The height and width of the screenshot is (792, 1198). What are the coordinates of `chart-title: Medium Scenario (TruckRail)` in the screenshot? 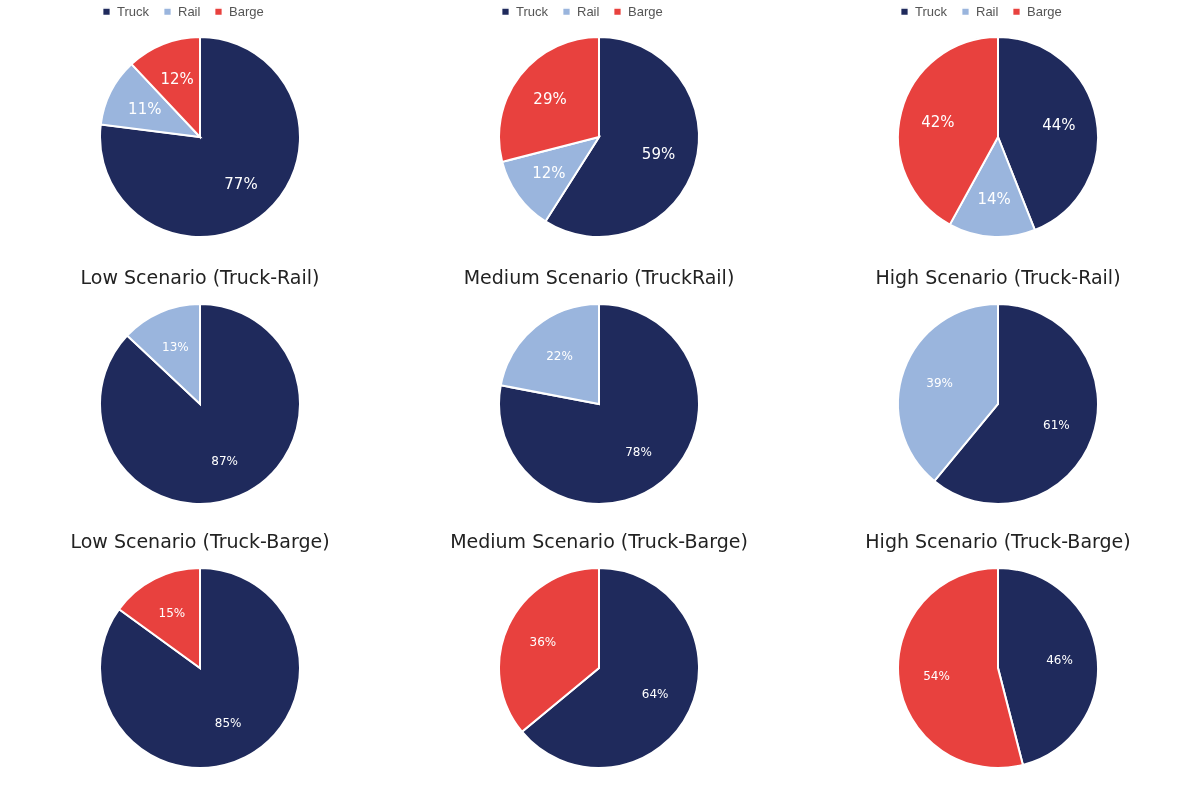 It's located at (598, 277).